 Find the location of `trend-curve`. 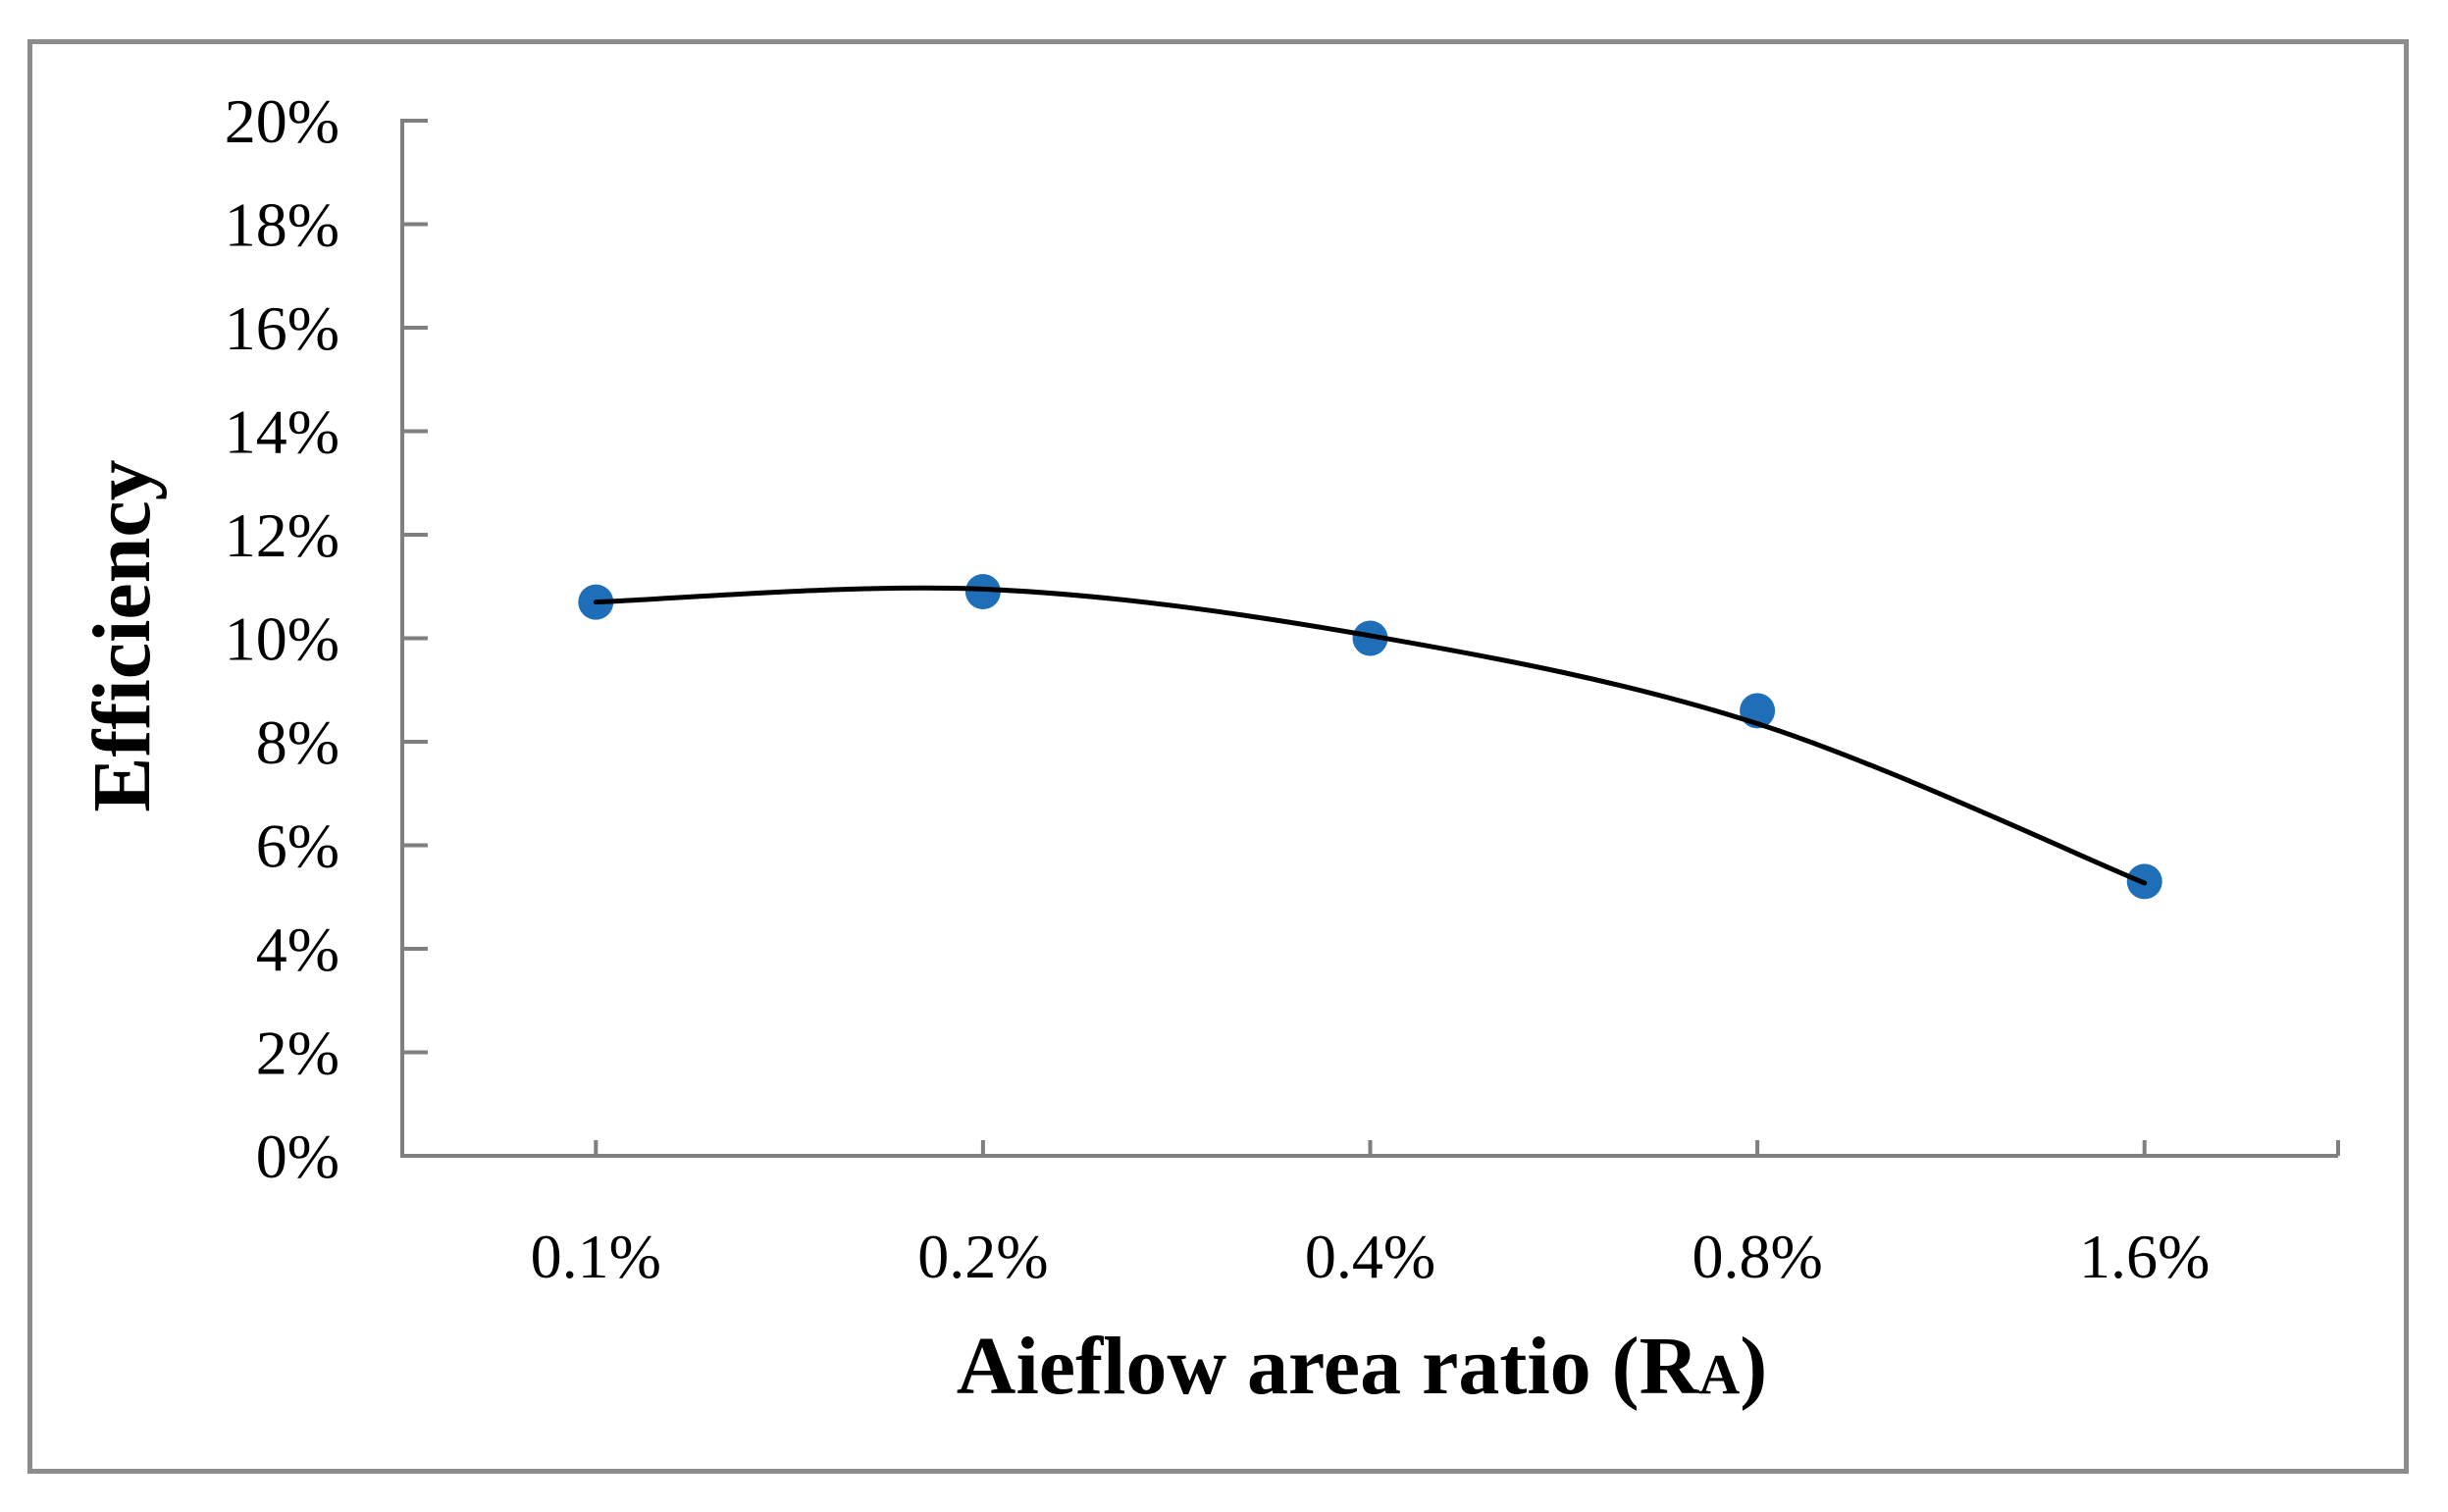

trend-curve is located at coordinates (1370, 736).